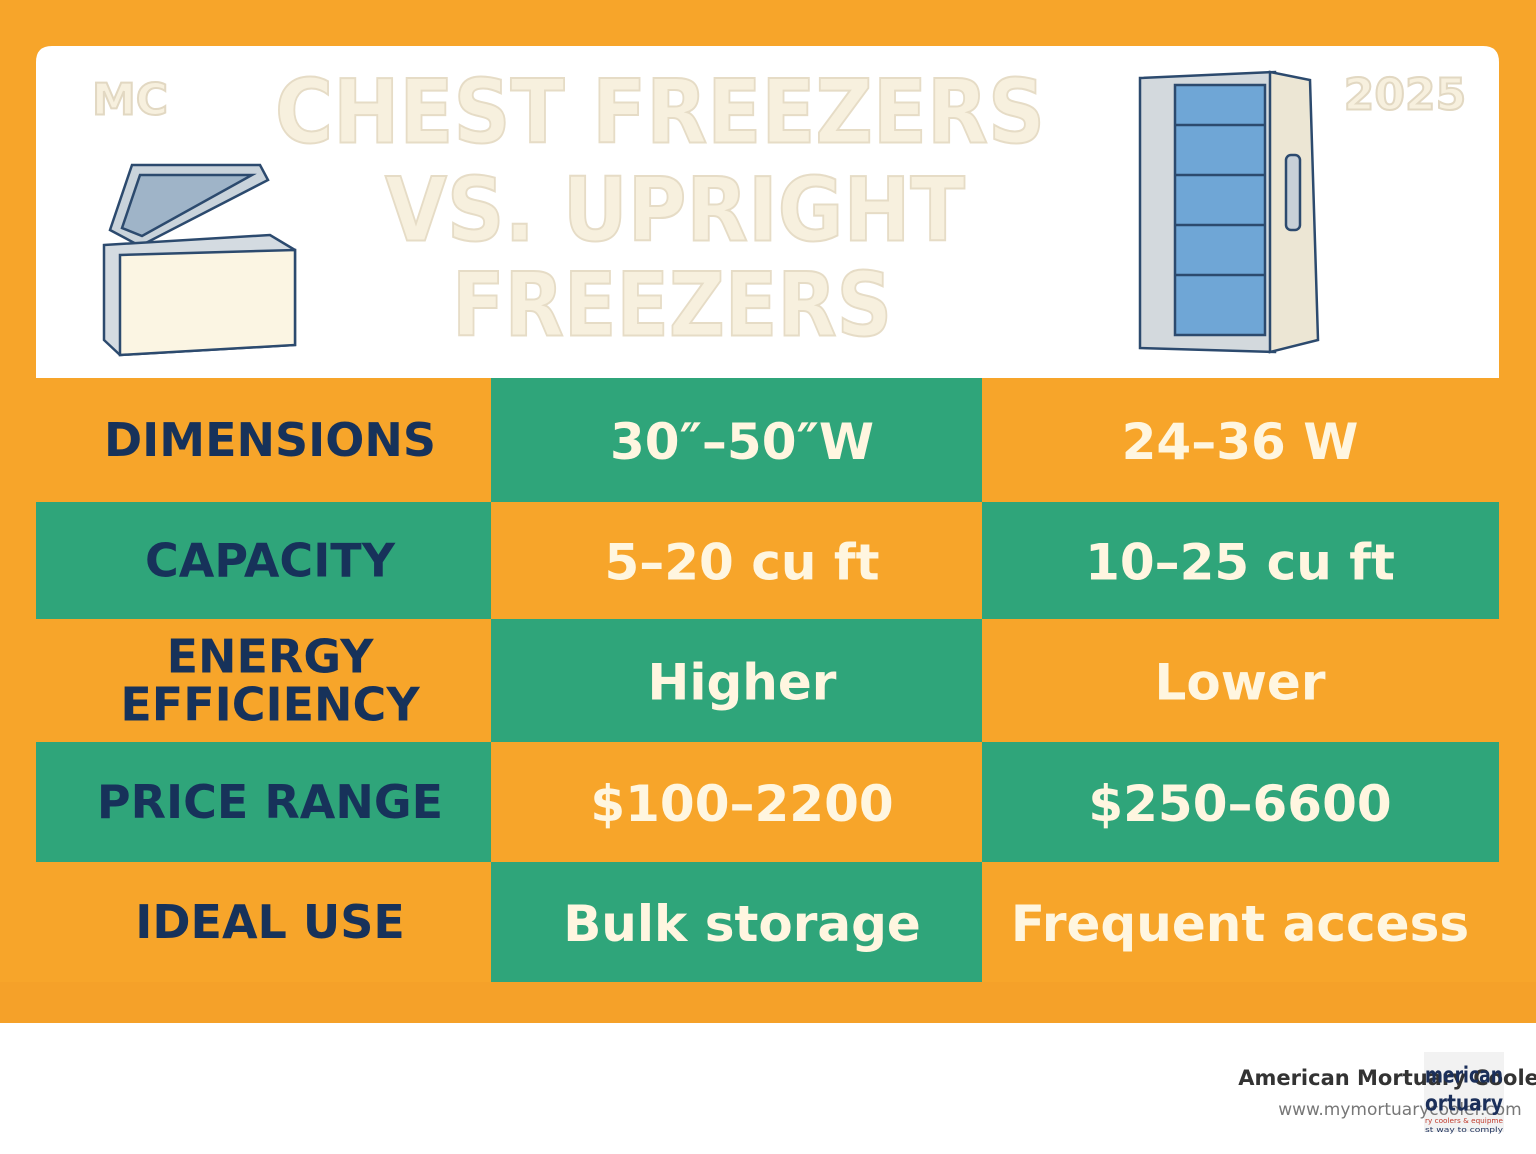  I want to click on logo-text: st way to comply, so click(1464, 1130).